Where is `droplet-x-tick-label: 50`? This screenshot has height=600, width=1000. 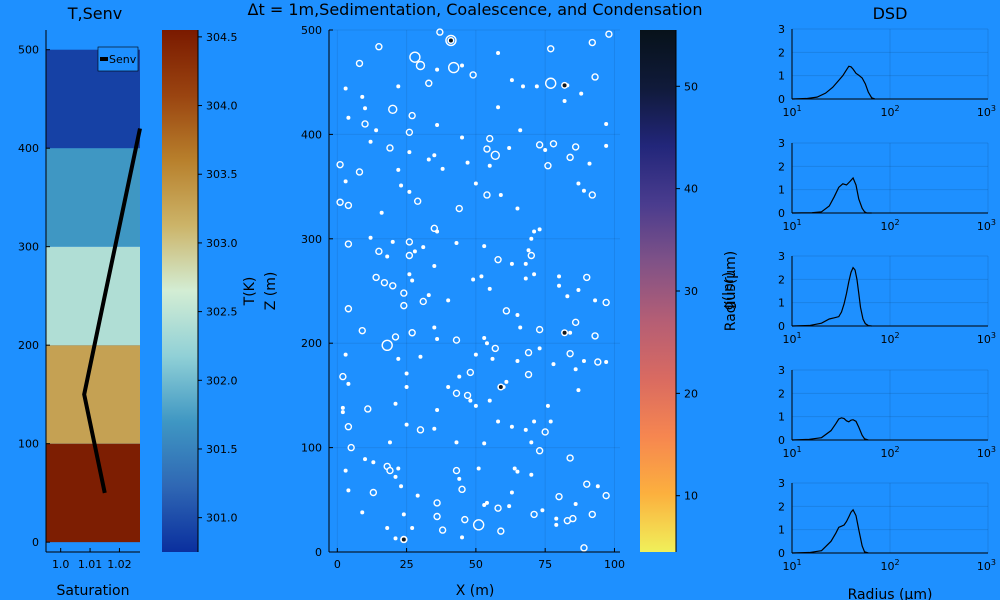
droplet-x-tick-label: 50 is located at coordinates (476, 564).